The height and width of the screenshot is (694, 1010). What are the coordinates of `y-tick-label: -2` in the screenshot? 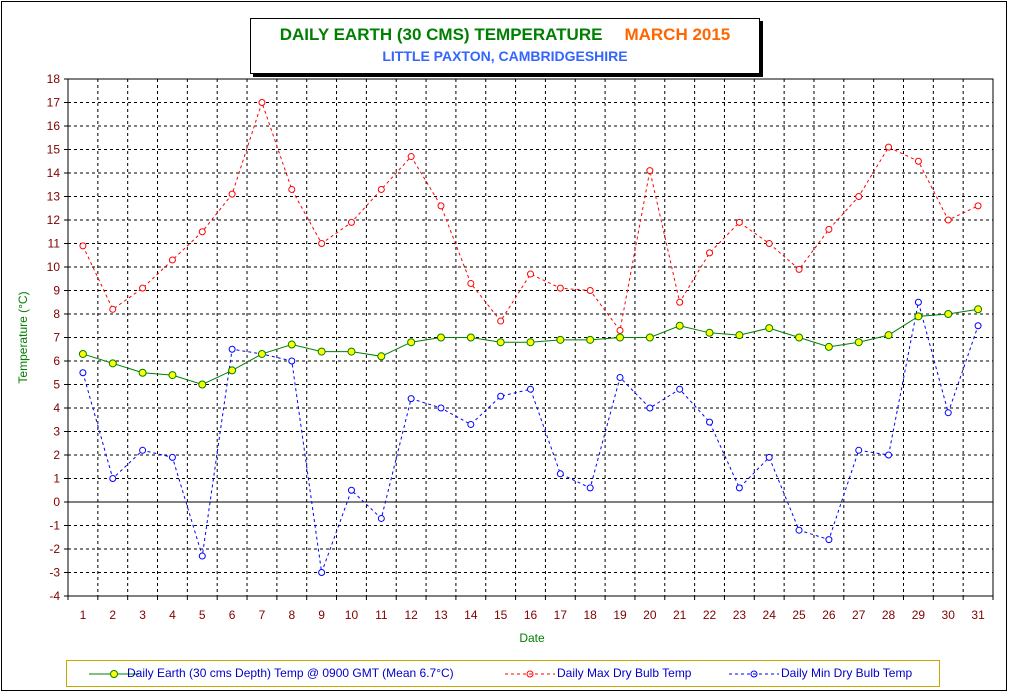 It's located at (54, 549).